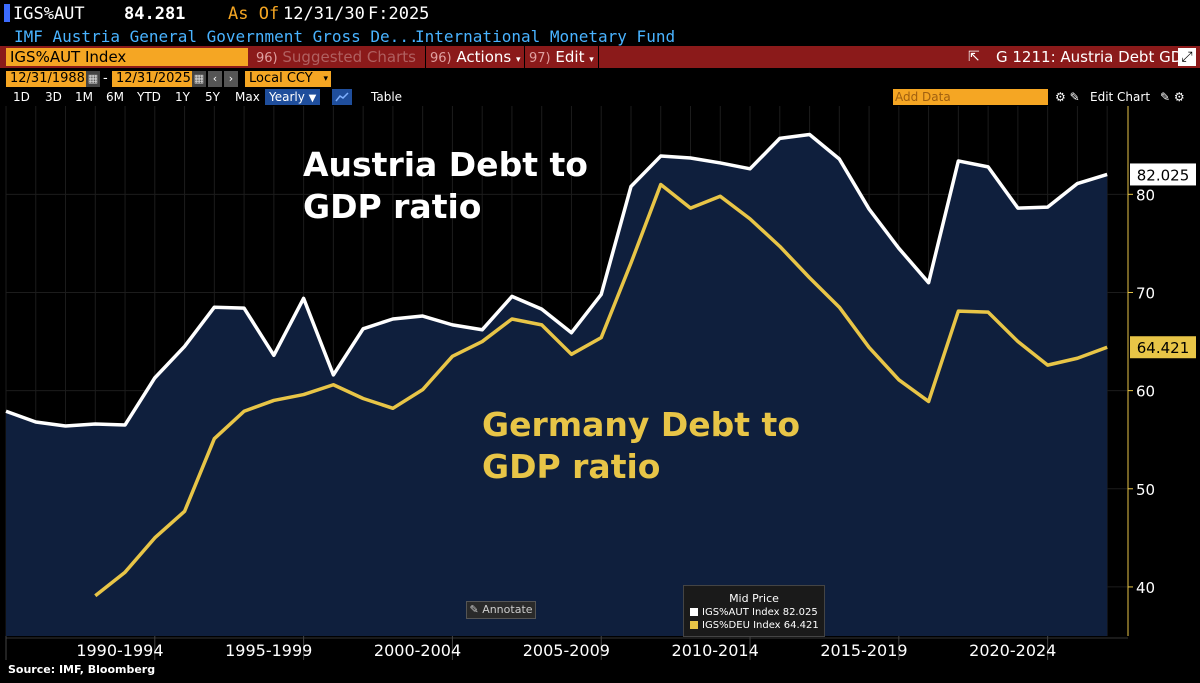 This screenshot has width=1200, height=683. Describe the element at coordinates (1067, 97) in the screenshot. I see `settings-icon: ⚙ ✎` at that location.